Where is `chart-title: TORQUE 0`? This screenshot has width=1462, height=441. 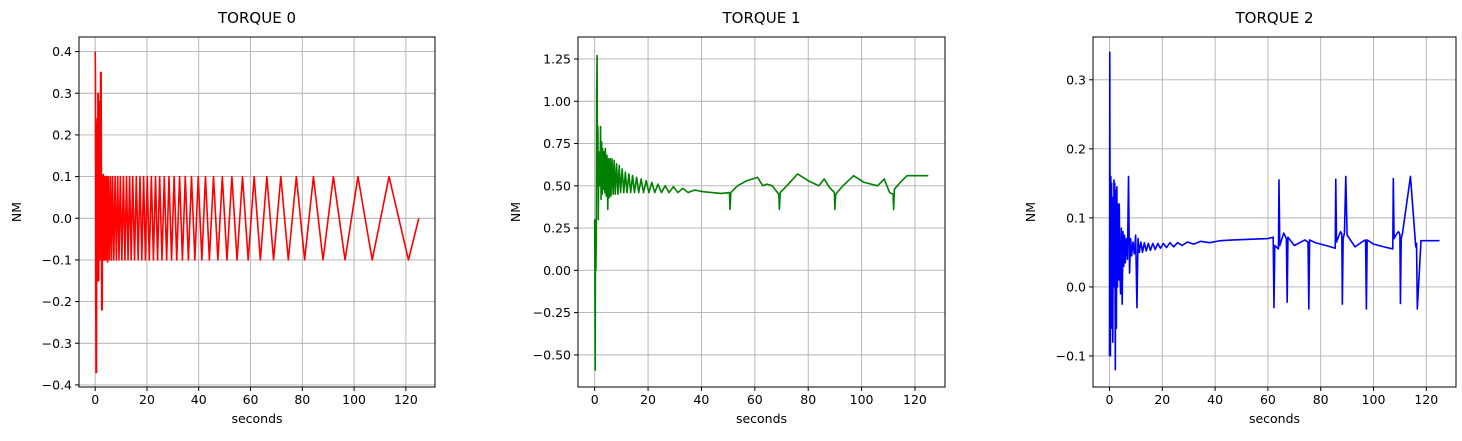
chart-title: TORQUE 0 is located at coordinates (256, 18).